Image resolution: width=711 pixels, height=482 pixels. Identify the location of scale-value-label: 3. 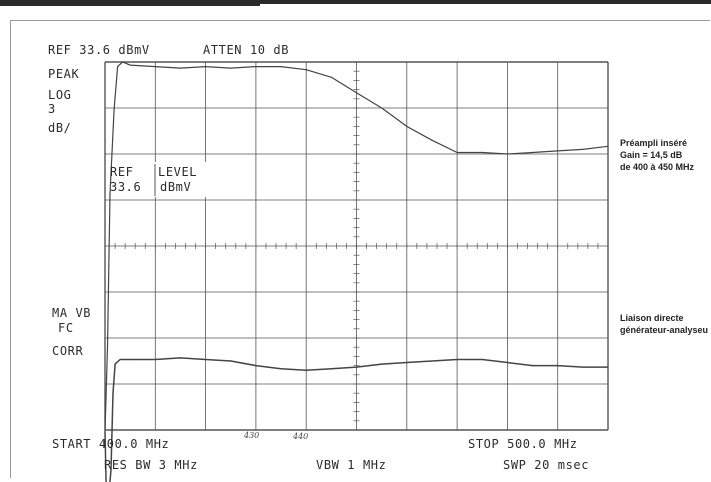
(52, 109).